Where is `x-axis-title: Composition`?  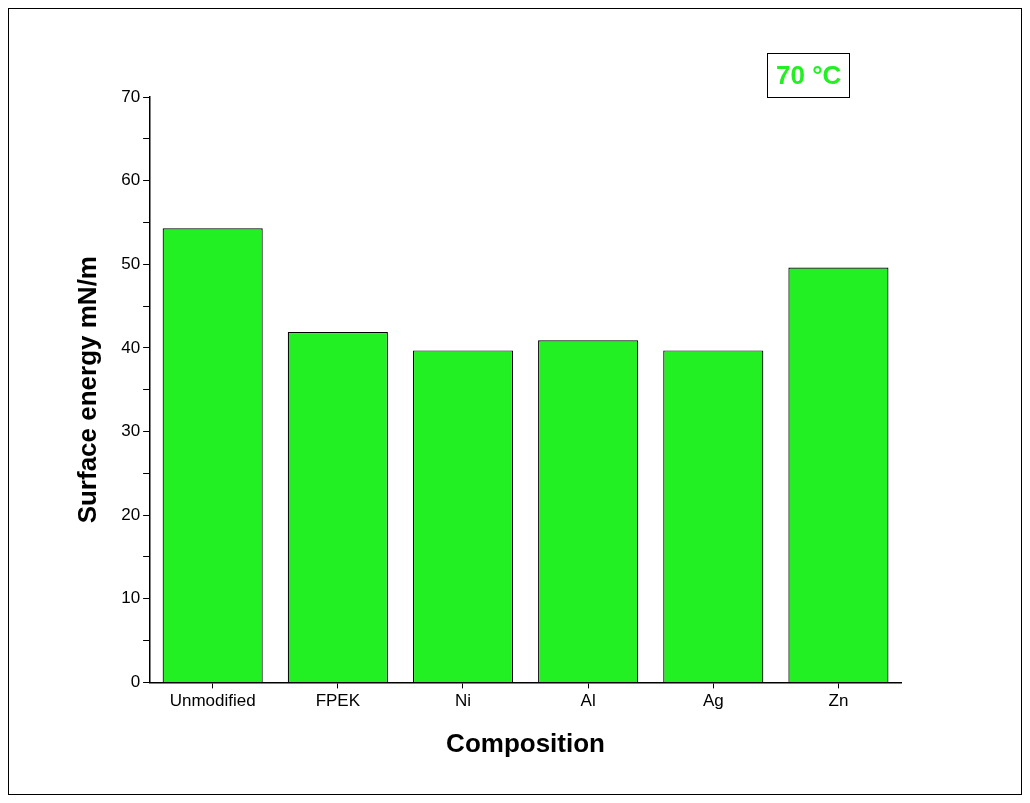 x-axis-title: Composition is located at coordinates (525, 742).